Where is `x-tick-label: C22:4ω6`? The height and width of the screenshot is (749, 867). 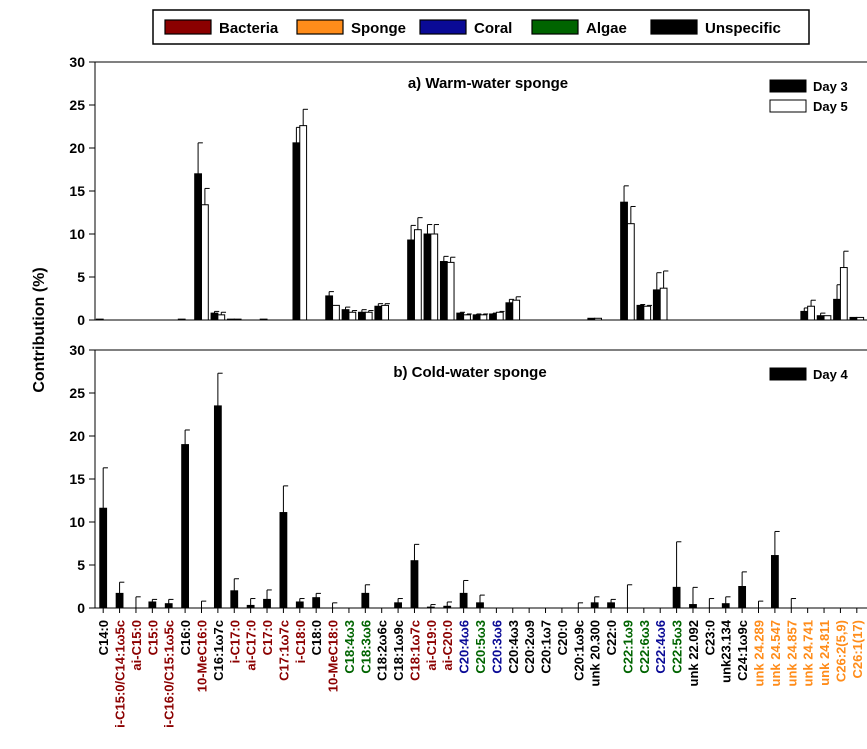 x-tick-label: C22:4ω6 is located at coordinates (660, 647).